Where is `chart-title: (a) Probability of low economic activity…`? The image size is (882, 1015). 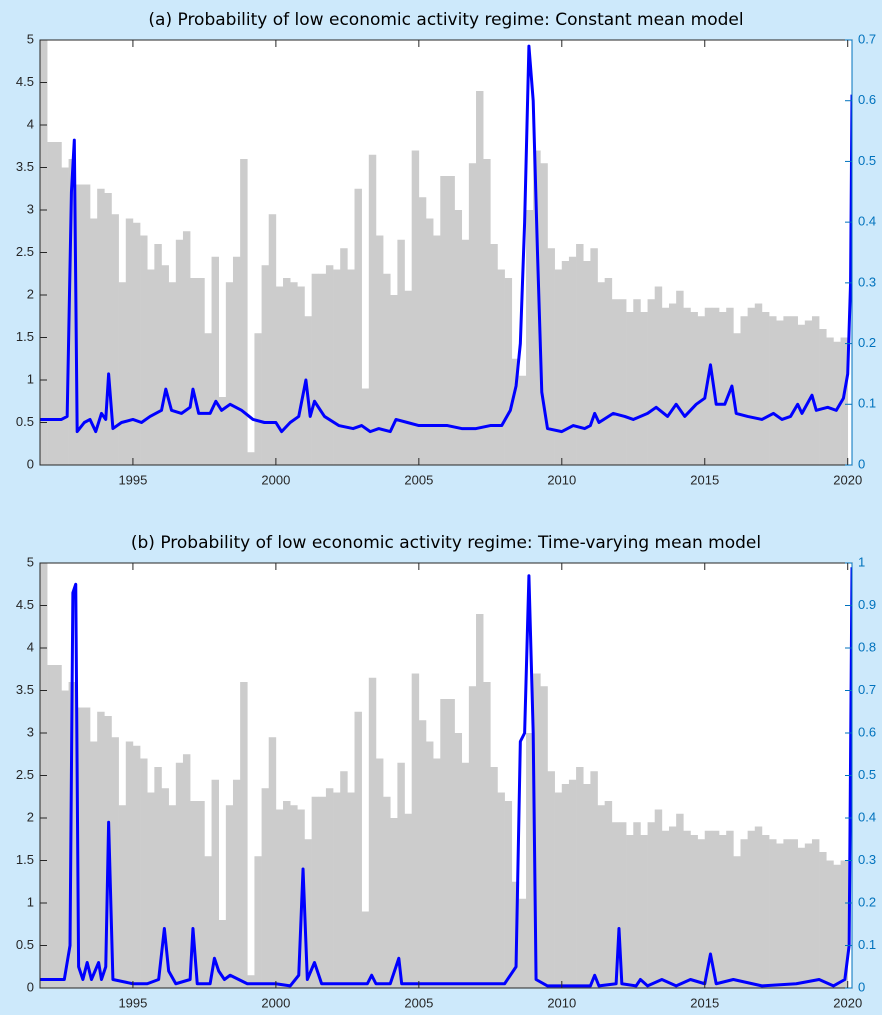
chart-title: (a) Probability of low economic activity… is located at coordinates (445, 20).